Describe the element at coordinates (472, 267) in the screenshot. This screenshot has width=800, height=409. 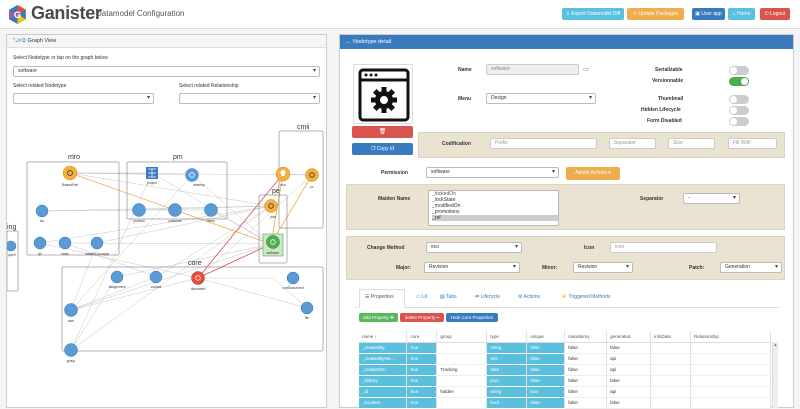
I see `major-select: Revision` at that location.